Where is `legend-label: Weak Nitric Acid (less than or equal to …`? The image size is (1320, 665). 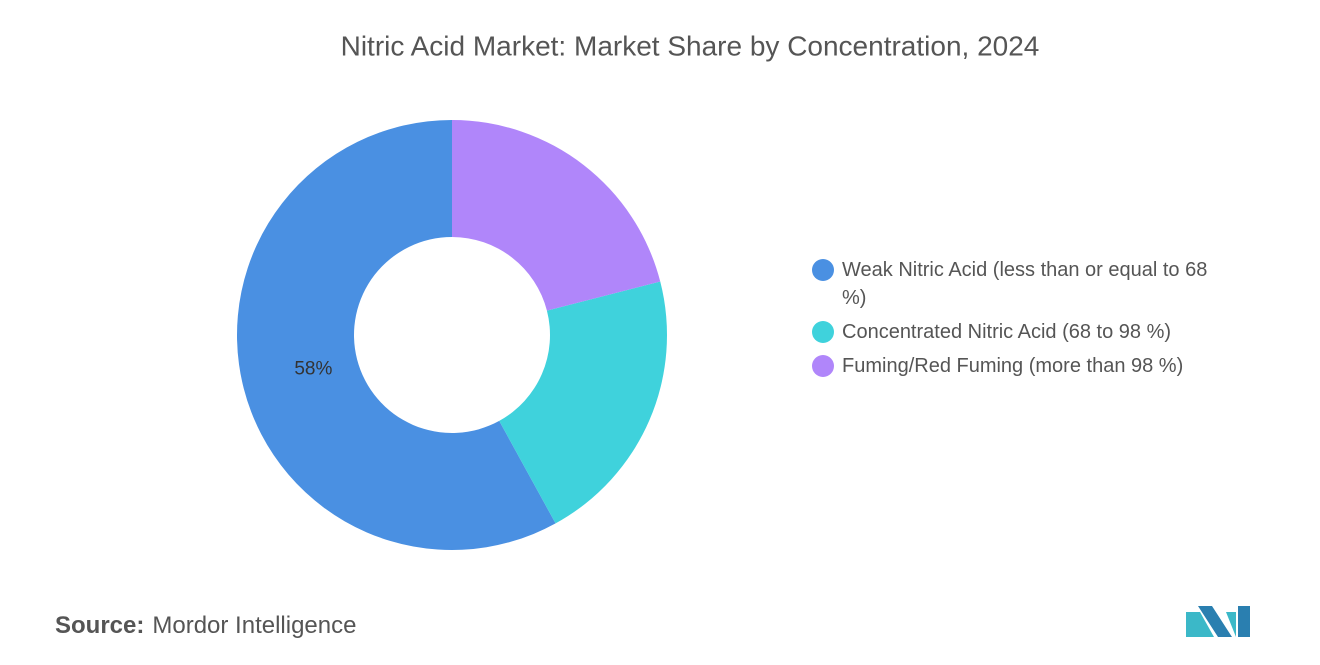 legend-label: Weak Nitric Acid (less than or equal to … is located at coordinates (1025, 284).